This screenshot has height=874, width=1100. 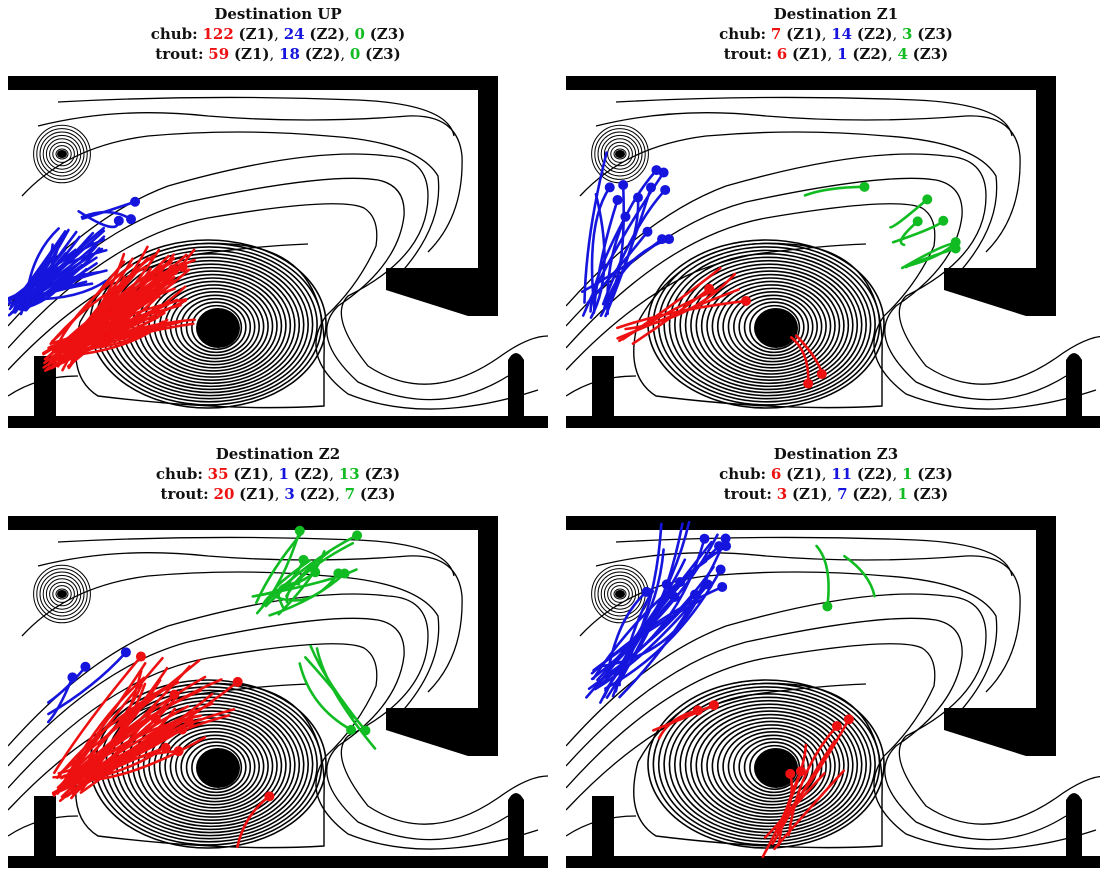 What do you see at coordinates (278, 454) in the screenshot?
I see `panel-title: Destination Z2` at bounding box center [278, 454].